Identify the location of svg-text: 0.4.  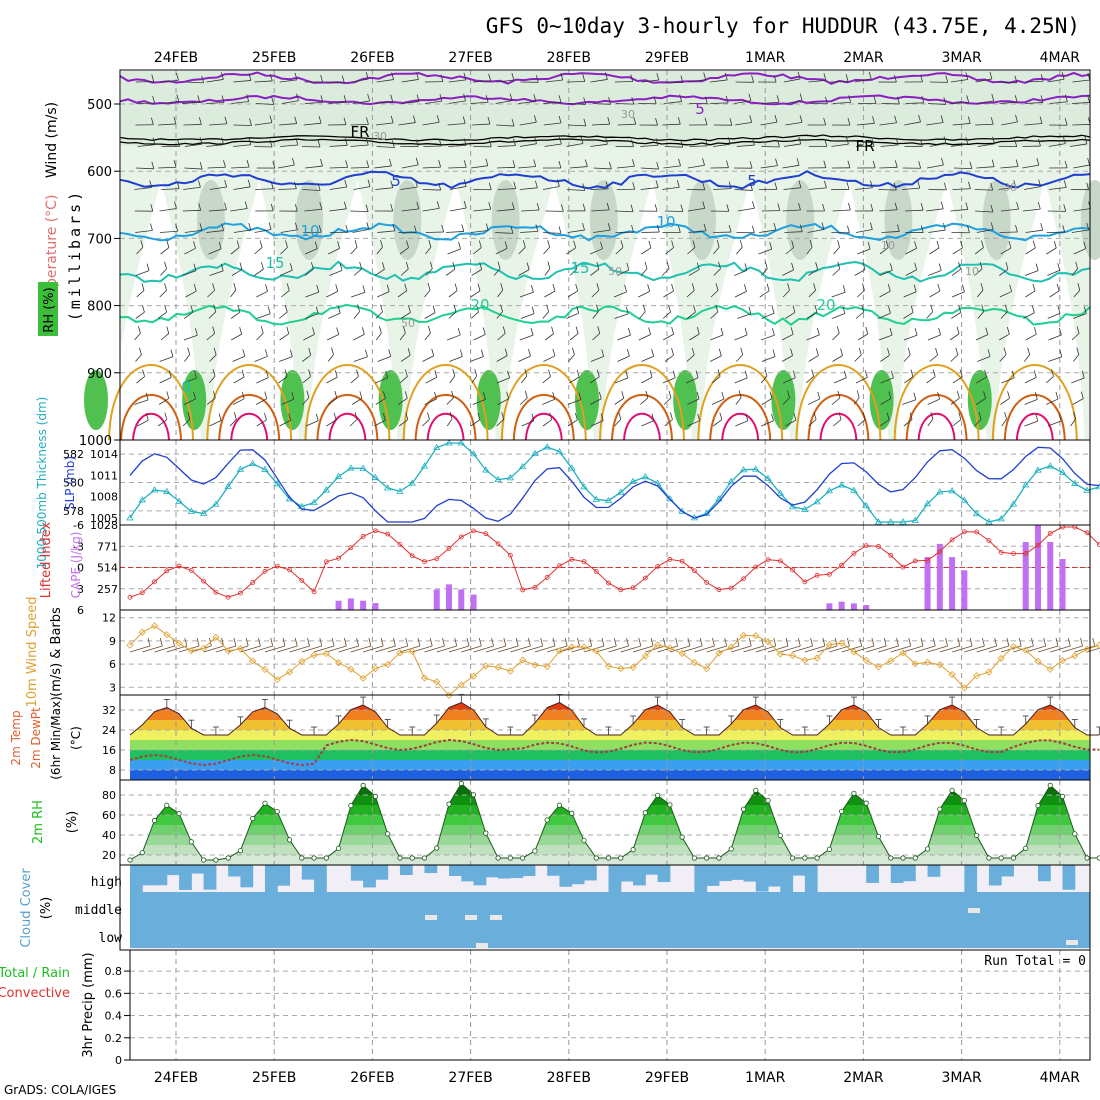
(114, 1016).